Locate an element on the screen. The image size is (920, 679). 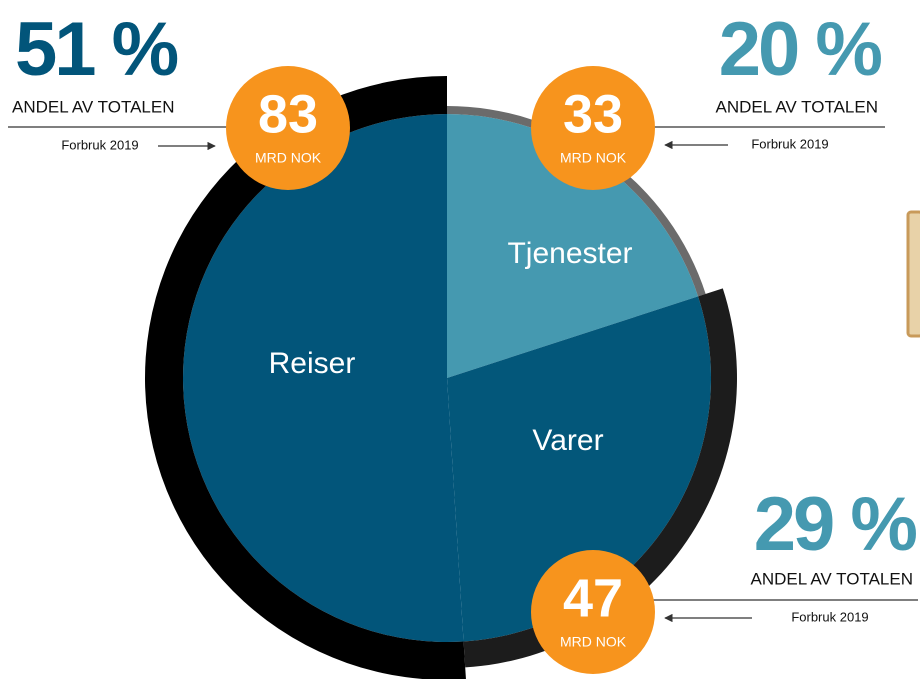
slice-label: Varer is located at coordinates (567, 440).